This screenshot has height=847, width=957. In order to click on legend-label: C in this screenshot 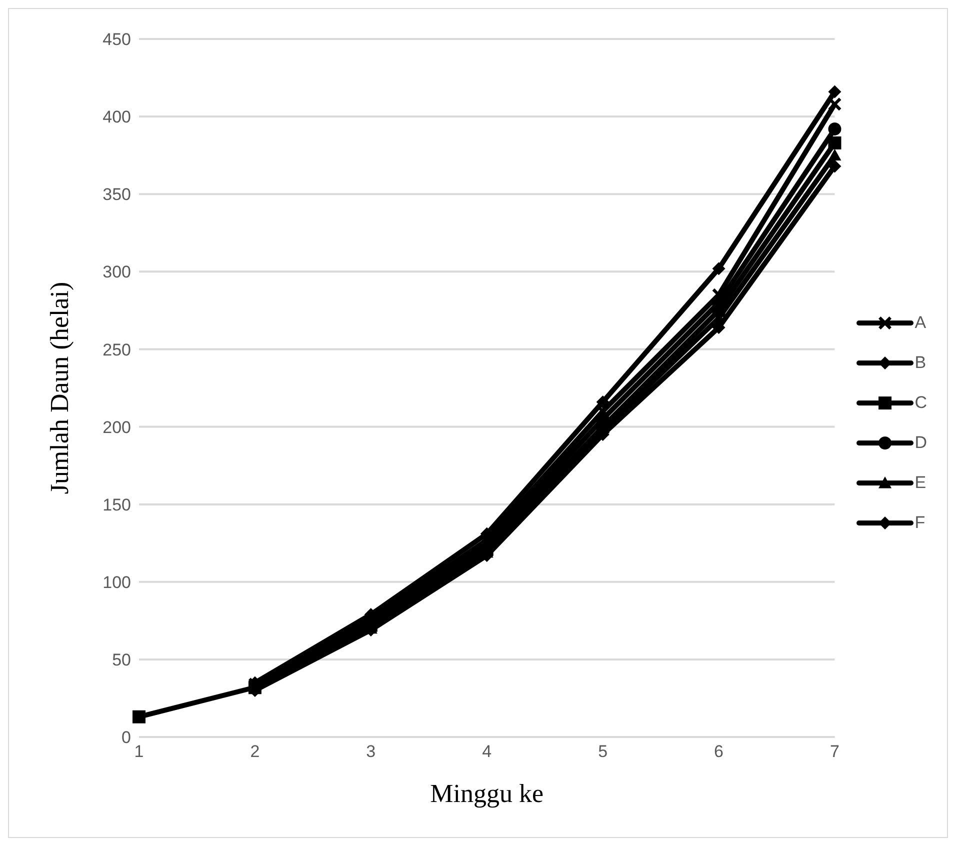, I will do `click(920, 403)`.